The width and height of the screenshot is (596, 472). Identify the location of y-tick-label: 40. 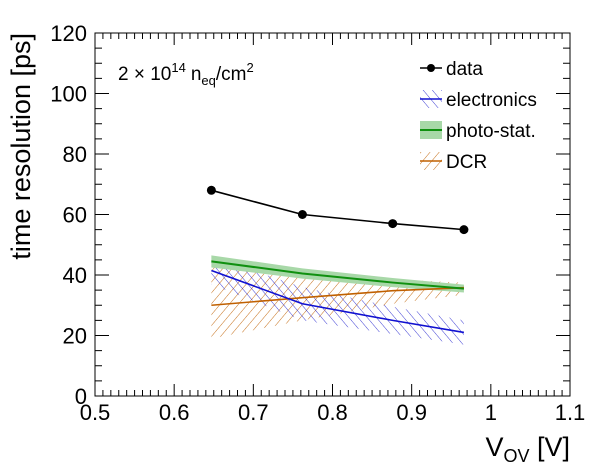
(75, 275).